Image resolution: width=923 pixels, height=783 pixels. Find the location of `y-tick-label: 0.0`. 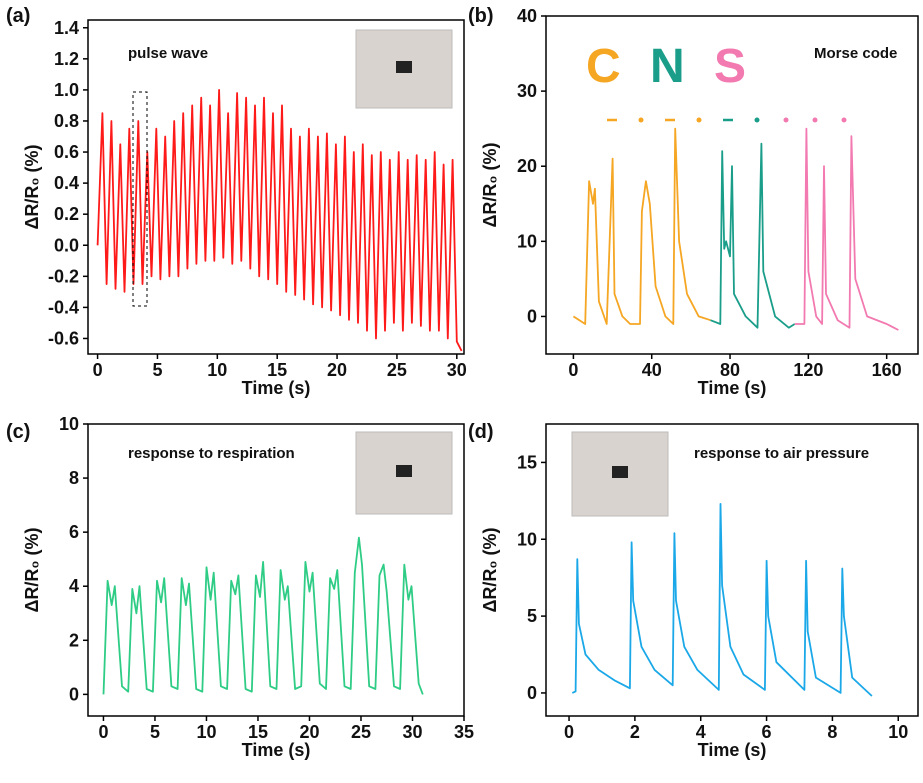

y-tick-label: 0.0 is located at coordinates (66, 245).